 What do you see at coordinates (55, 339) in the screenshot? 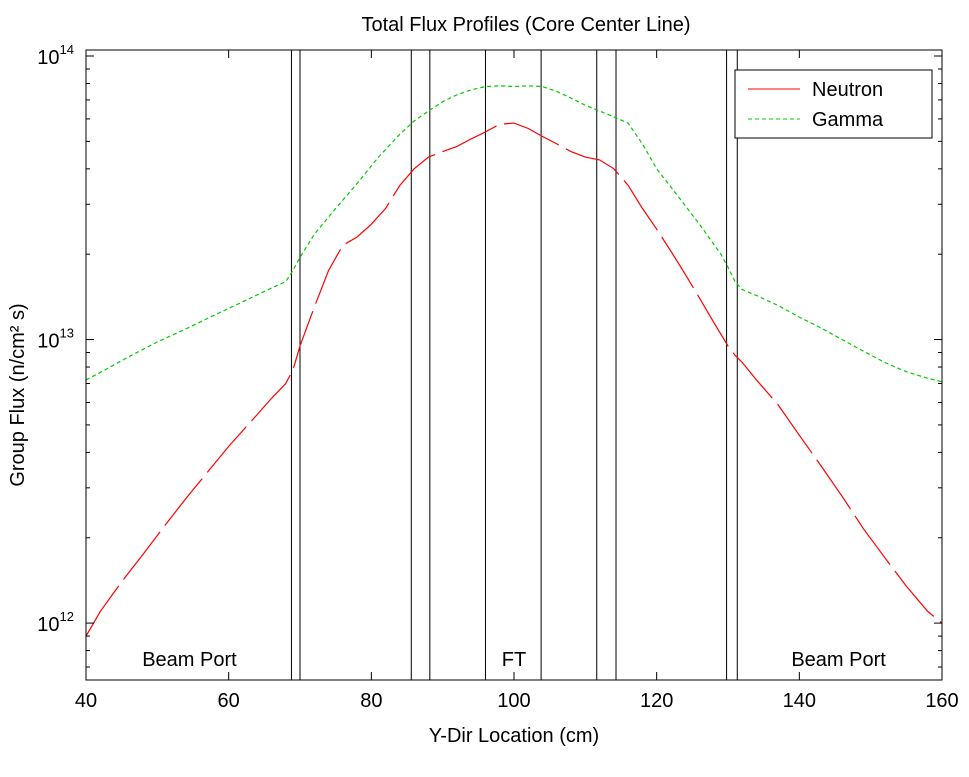
I see `y-tick-label-1: 1013` at bounding box center [55, 339].